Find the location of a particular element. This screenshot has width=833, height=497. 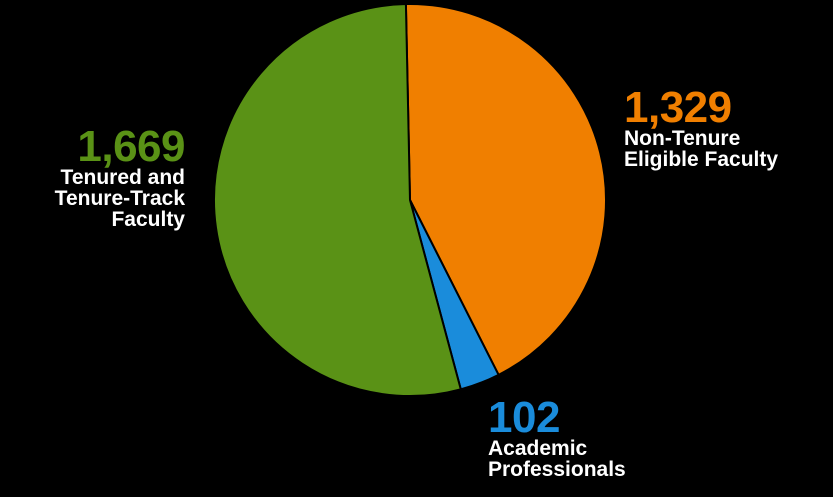

academic-category-label: Academic Professionals is located at coordinates (557, 459).